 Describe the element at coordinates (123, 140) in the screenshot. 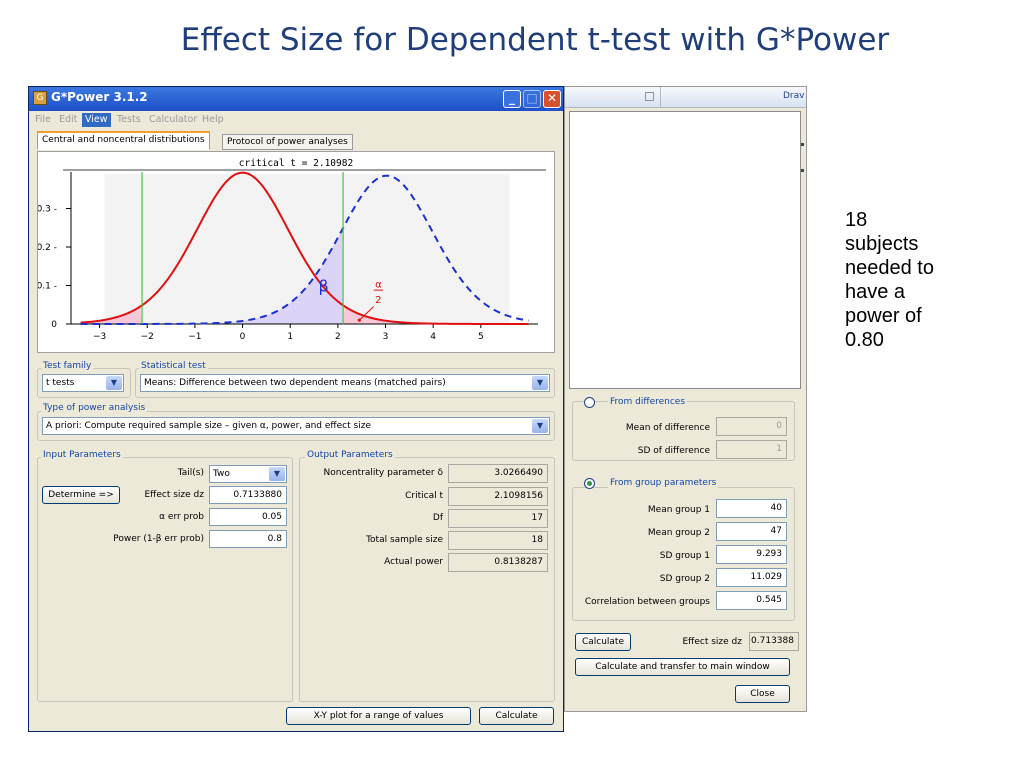

I see `tab-distributions: Central and noncentral distributions` at that location.